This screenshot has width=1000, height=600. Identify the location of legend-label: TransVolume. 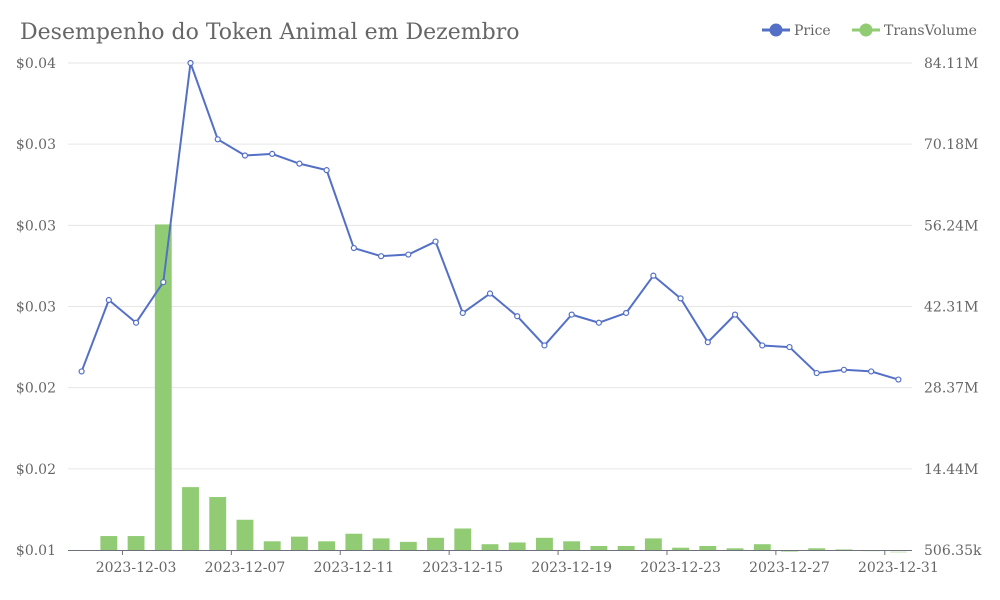
(930, 31).